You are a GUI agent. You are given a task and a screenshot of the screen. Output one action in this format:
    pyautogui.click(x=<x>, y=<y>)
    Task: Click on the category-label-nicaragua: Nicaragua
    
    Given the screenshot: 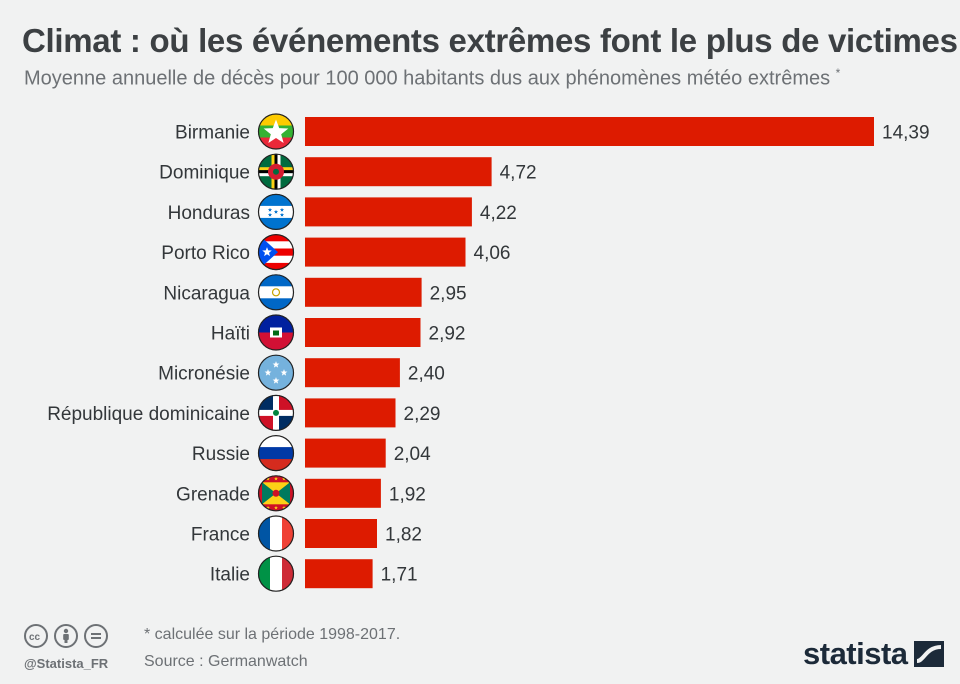 What is the action you would take?
    pyautogui.click(x=206, y=293)
    